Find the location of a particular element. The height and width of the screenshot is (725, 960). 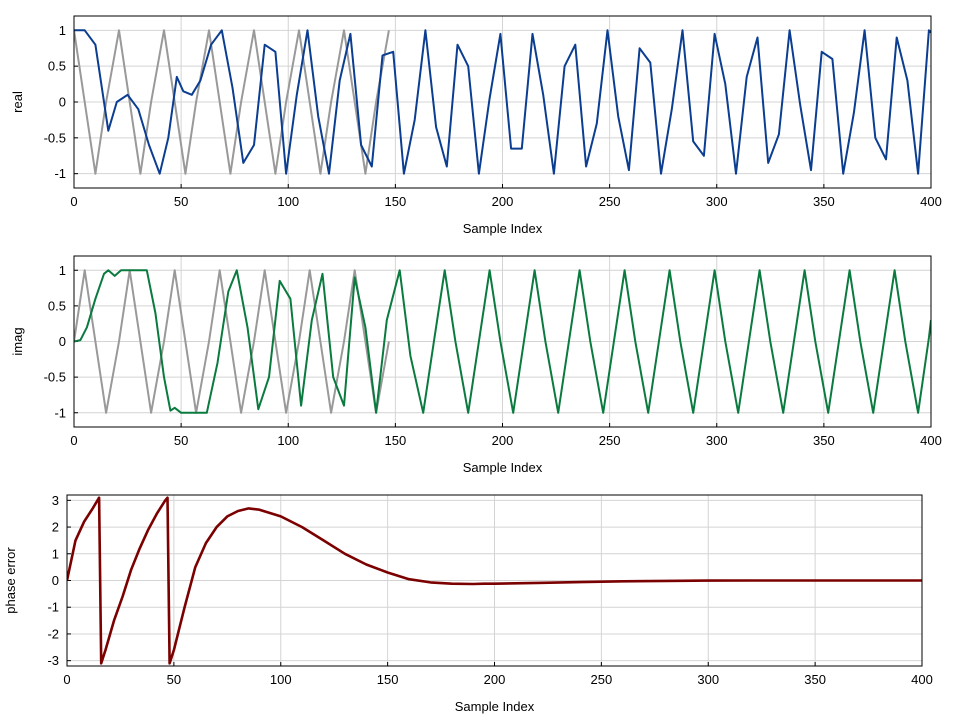

y-tick-label: -2 is located at coordinates (53, 633).